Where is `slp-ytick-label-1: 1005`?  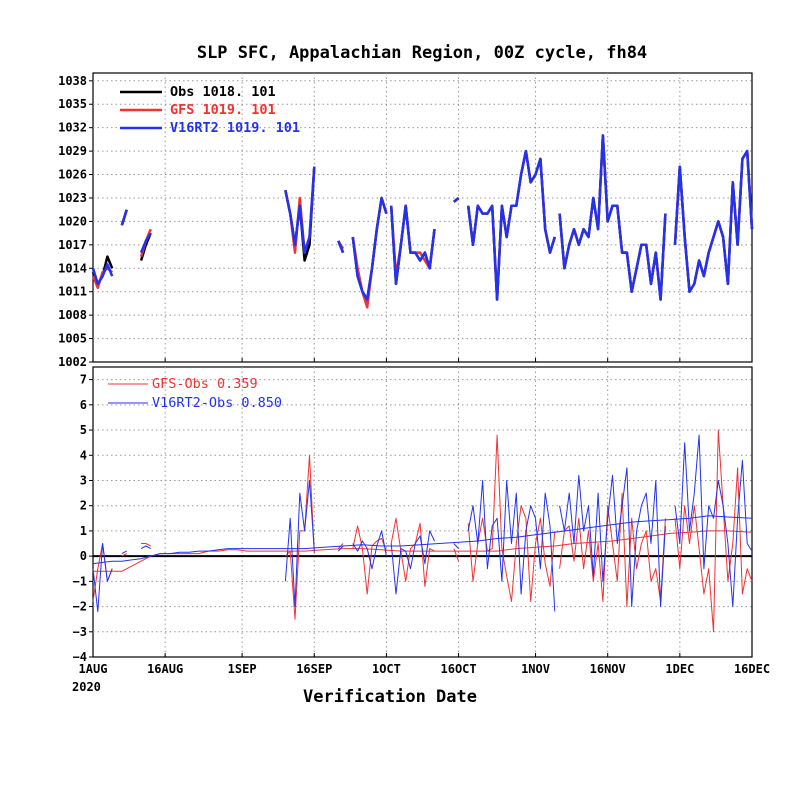
slp-ytick-label-1: 1005 is located at coordinates (72, 339).